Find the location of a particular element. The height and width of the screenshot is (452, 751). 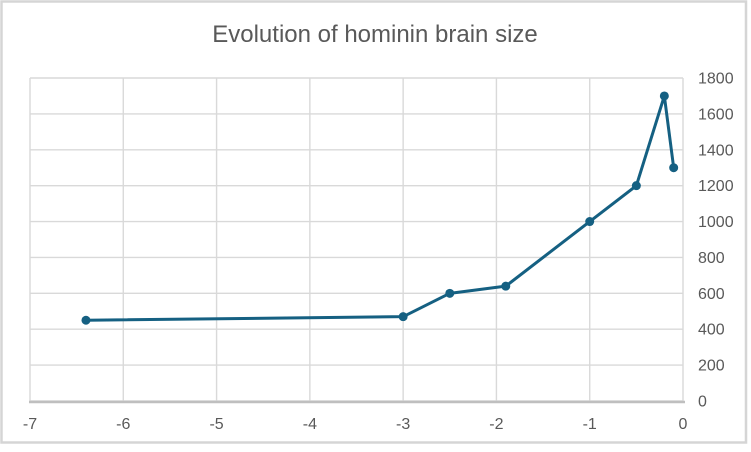

y-tick-label: 1000 is located at coordinates (716, 222).